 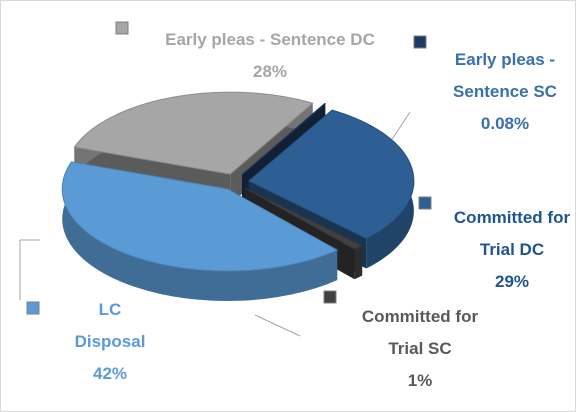 What do you see at coordinates (110, 373) in the screenshot?
I see `value-label: 42%` at bounding box center [110, 373].